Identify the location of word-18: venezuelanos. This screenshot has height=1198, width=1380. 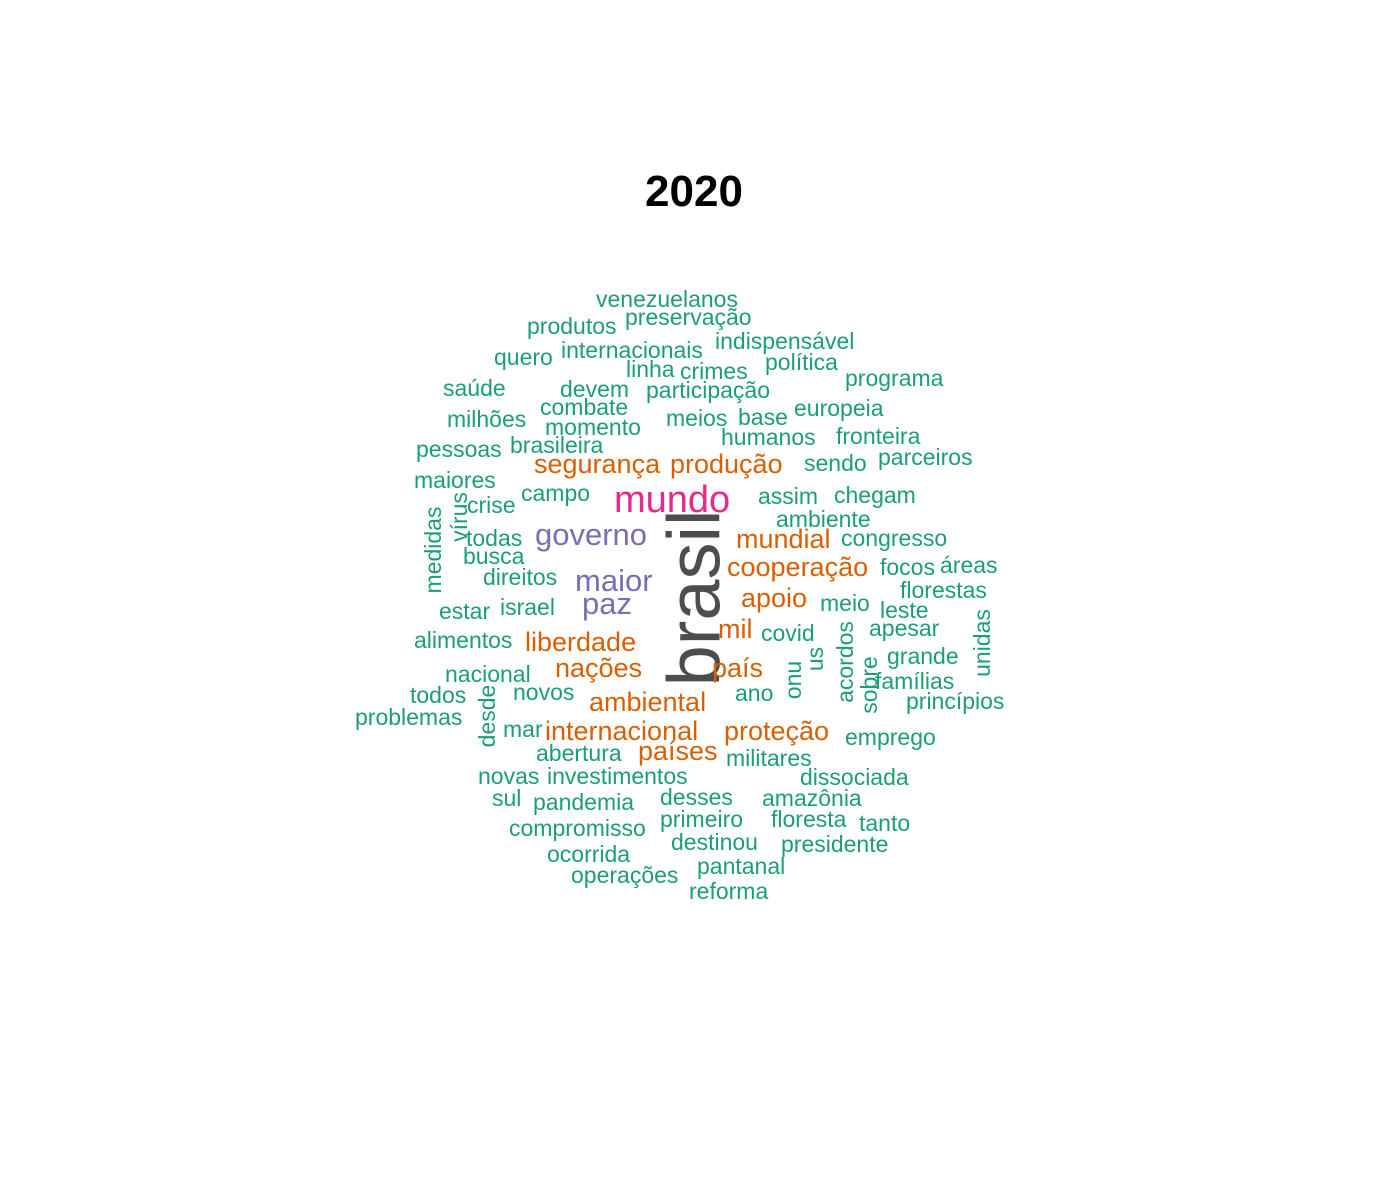
(667, 299).